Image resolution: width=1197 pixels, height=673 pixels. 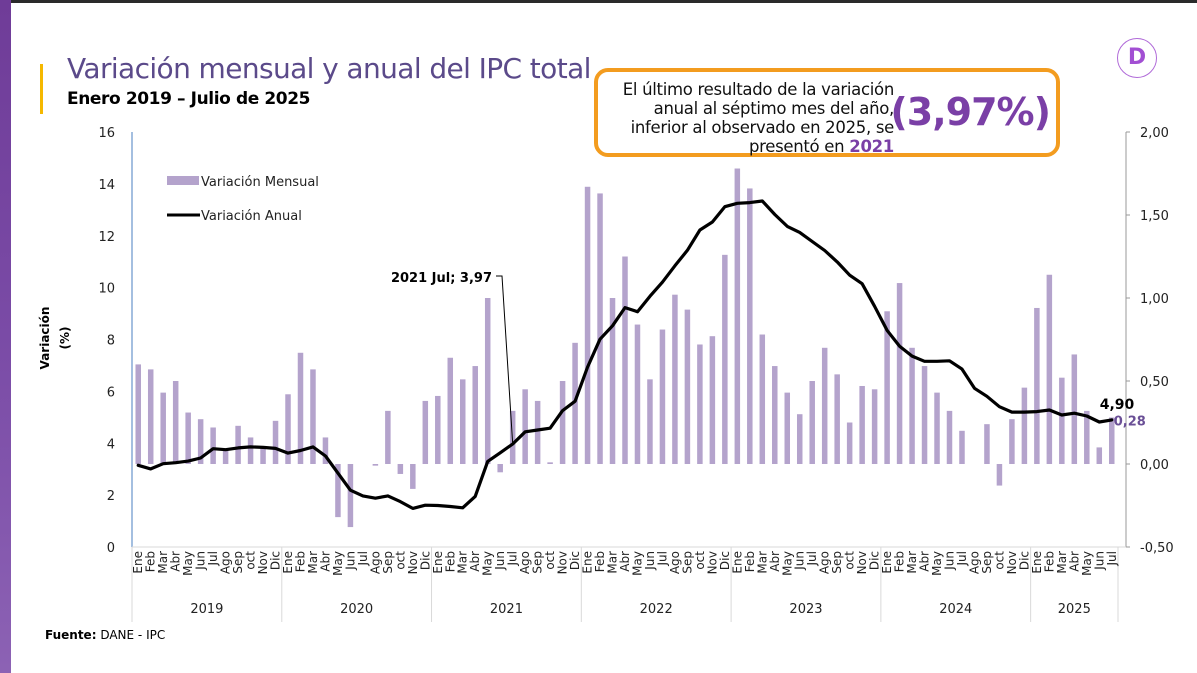 What do you see at coordinates (744, 146) in the screenshot?
I see `callout-line: presentó en 2021` at bounding box center [744, 146].